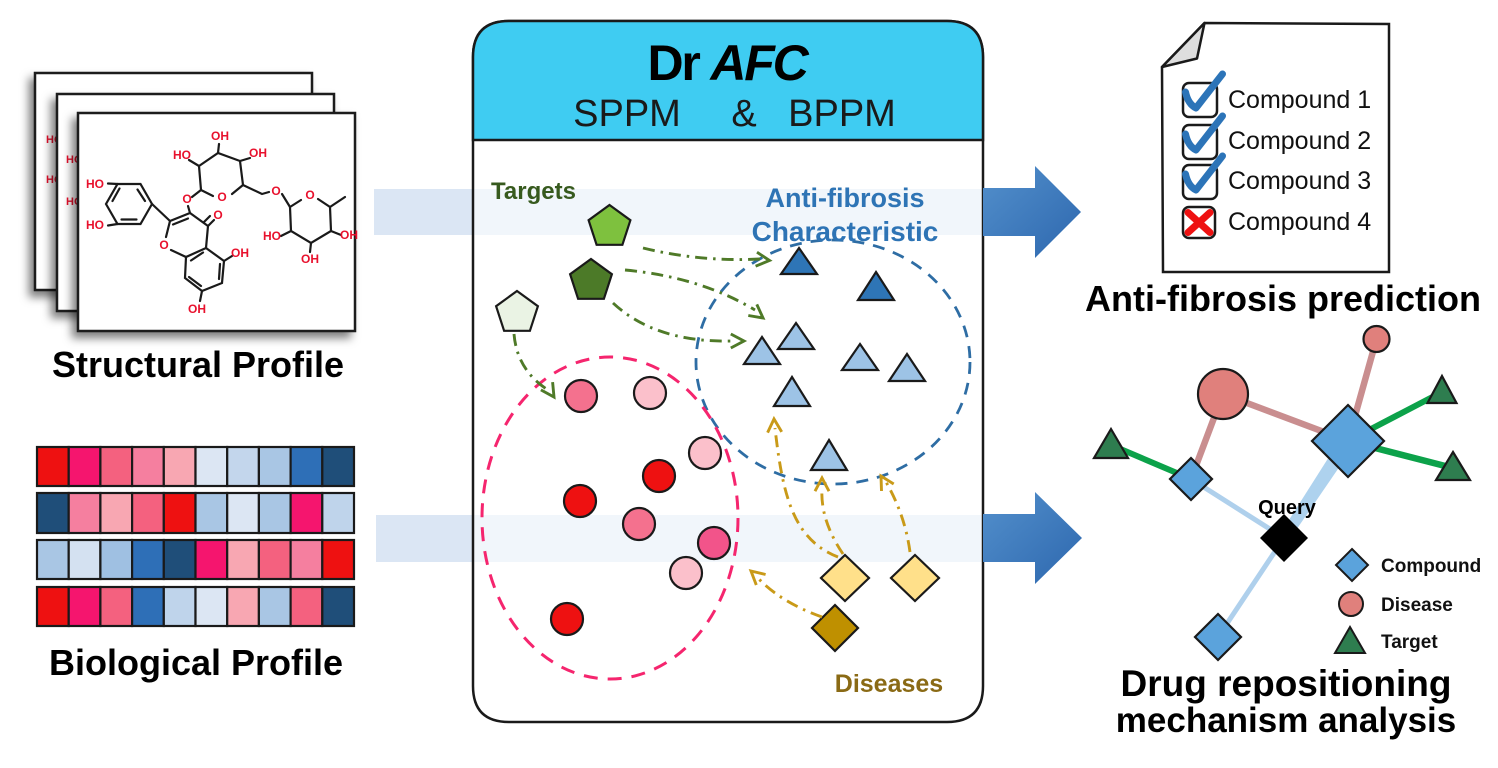  What do you see at coordinates (1286, 720) in the screenshot?
I see `svg-text: mechanism analysis` at bounding box center [1286, 720].